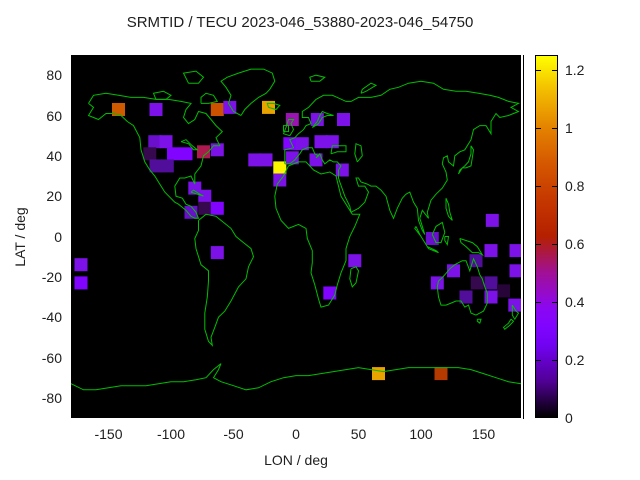 The height and width of the screenshot is (480, 640). Describe the element at coordinates (523, 237) in the screenshot. I see `plot-right-border` at that location.